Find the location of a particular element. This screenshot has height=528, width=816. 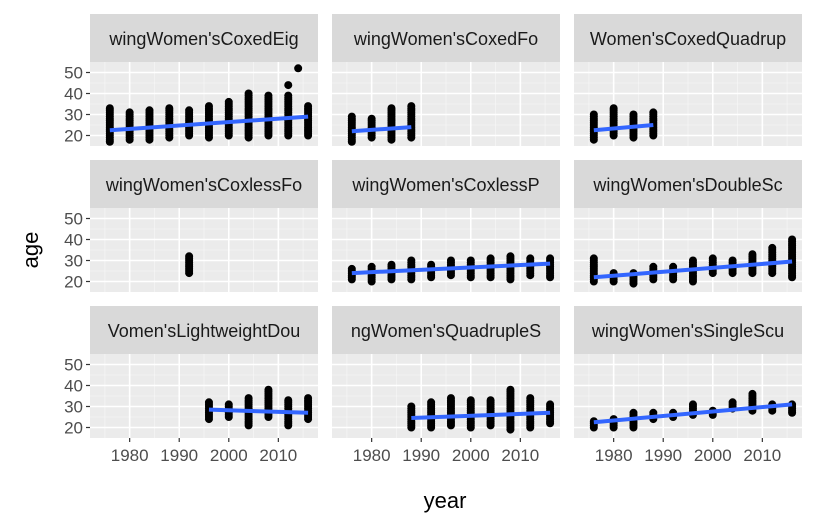

facet-strip-label: ngWomen'sQuadrupleS is located at coordinates (446, 331).